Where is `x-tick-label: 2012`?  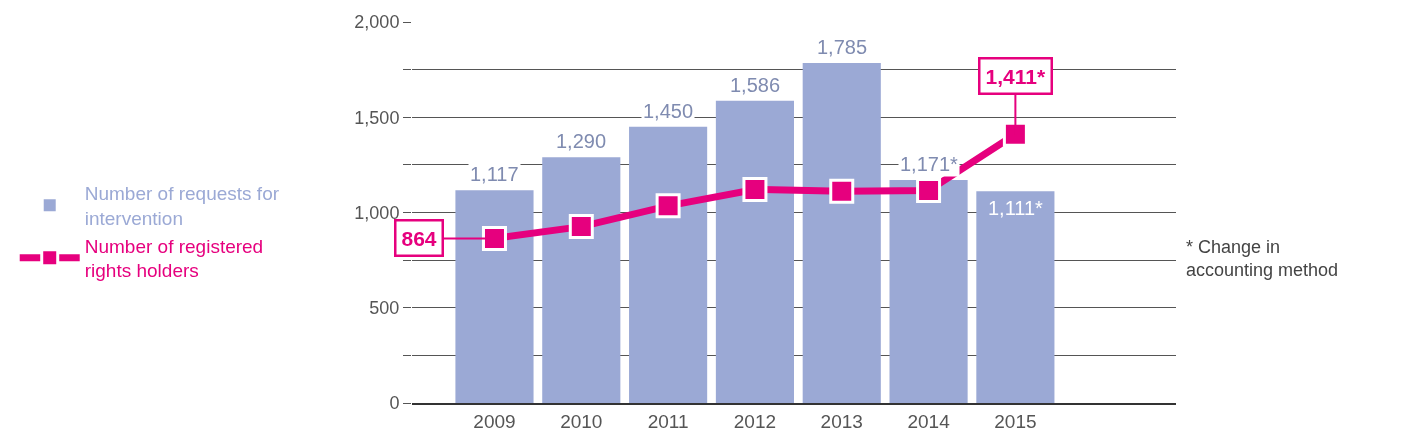
x-tick-label: 2012 is located at coordinates (755, 421).